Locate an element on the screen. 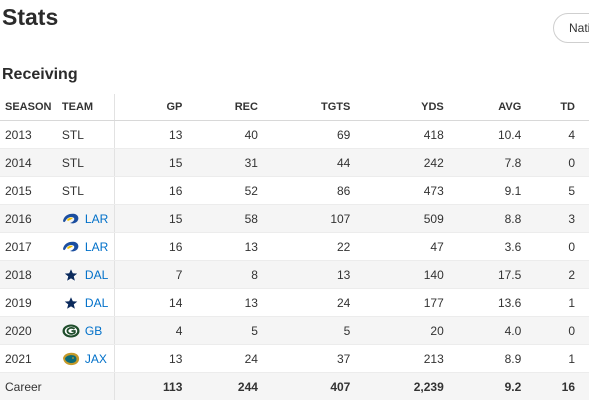 The image size is (589, 409). column-header-rec: REC is located at coordinates (220, 107).